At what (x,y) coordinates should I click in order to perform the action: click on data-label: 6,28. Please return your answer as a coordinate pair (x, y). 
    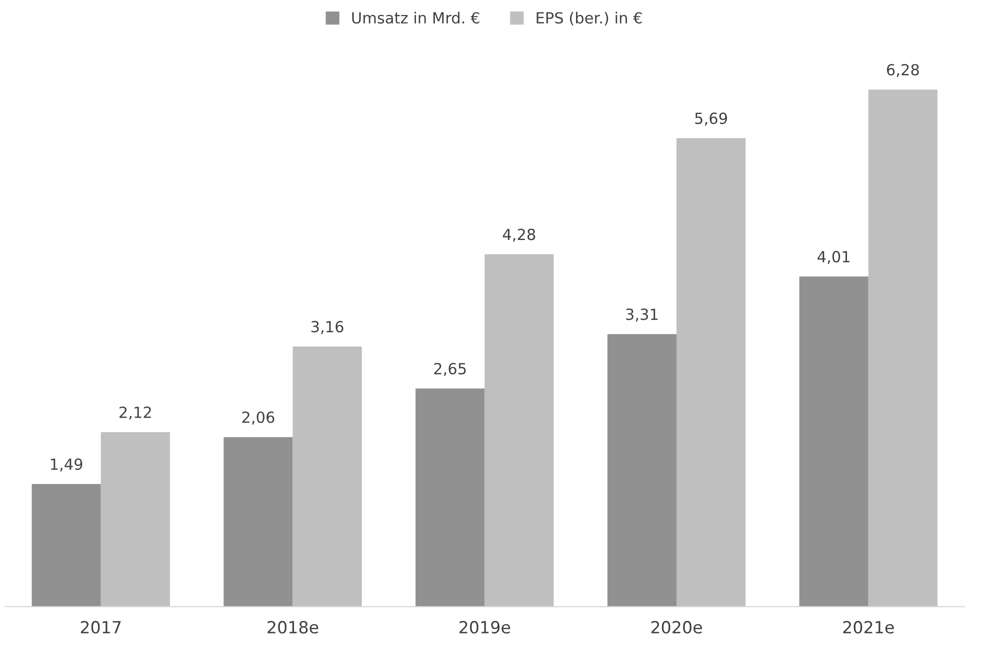
    Looking at the image, I should click on (902, 71).